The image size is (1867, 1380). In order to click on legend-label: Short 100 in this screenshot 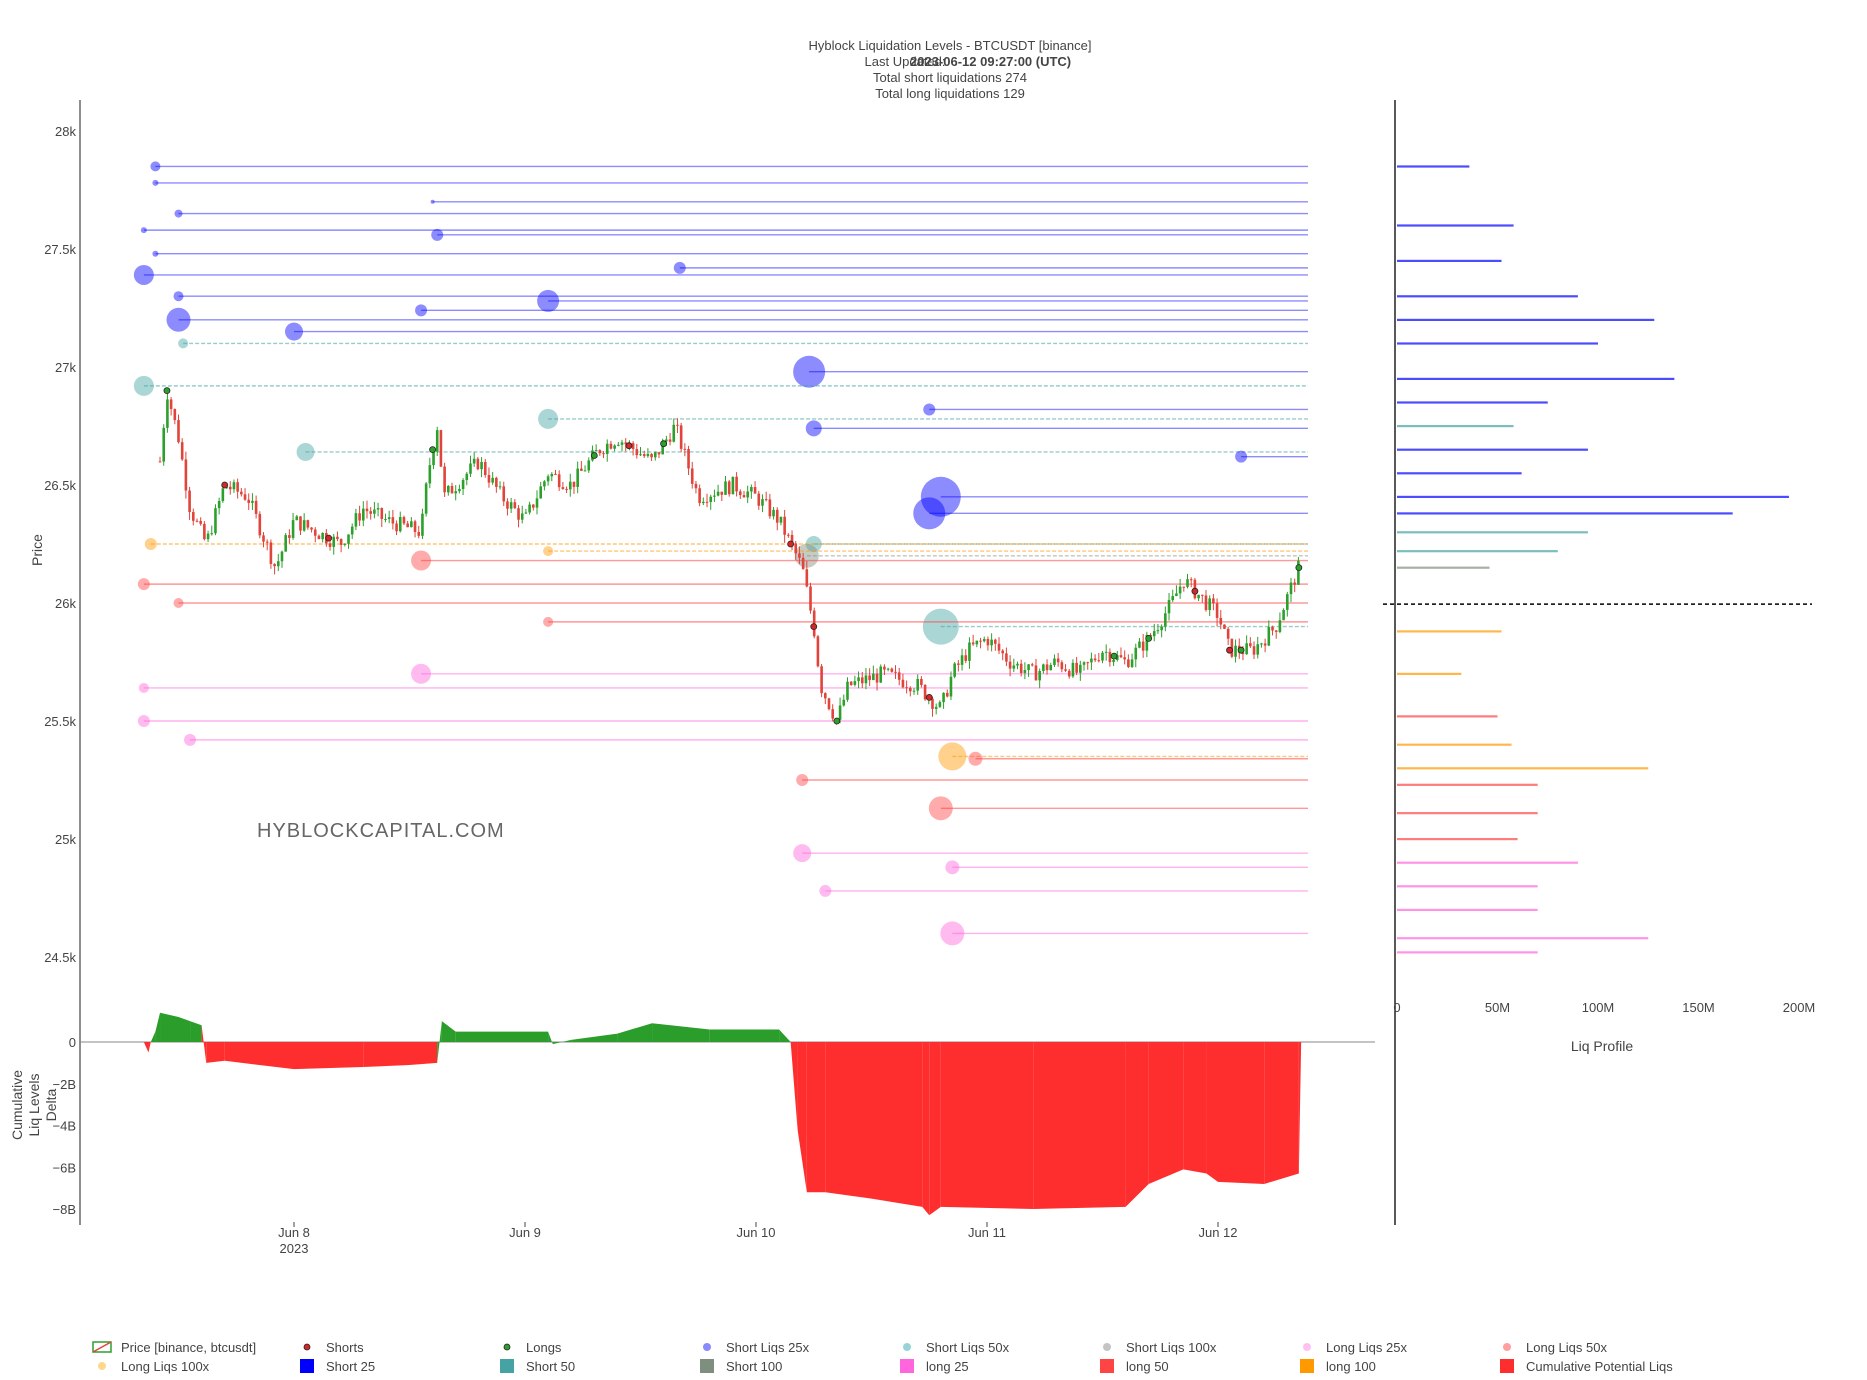, I will do `click(754, 1366)`.